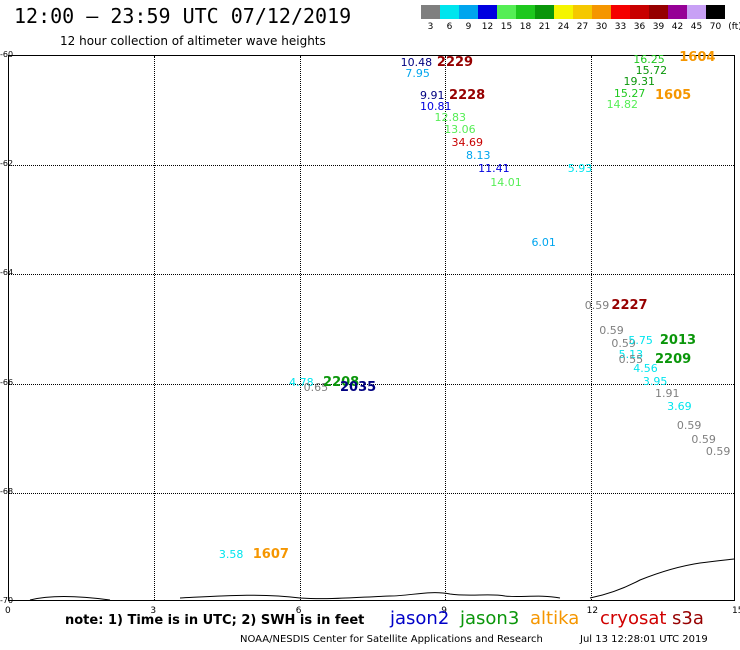  Describe the element at coordinates (555, 618) in the screenshot. I see `satellite-legend-altika: altika` at that location.